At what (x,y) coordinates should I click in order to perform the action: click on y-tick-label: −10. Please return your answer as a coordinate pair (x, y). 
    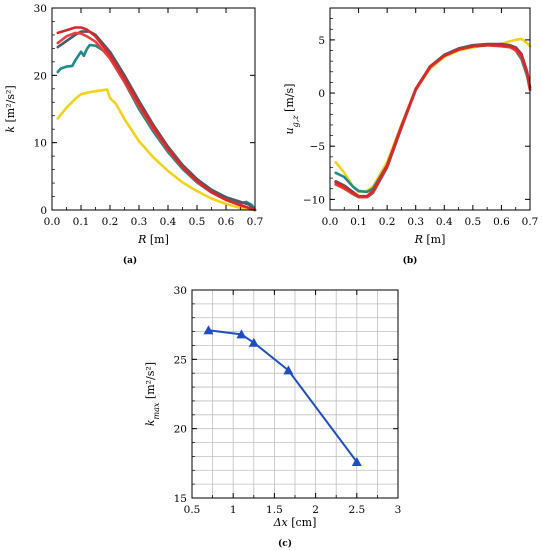
    Looking at the image, I should click on (314, 200).